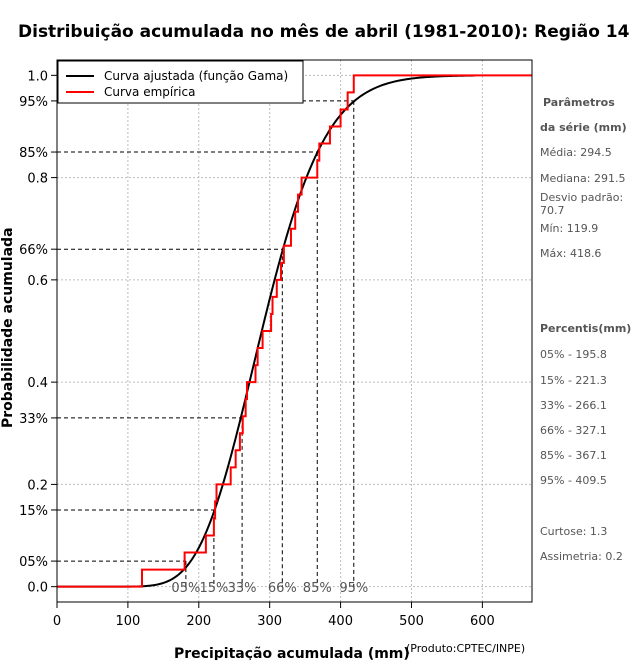 The image size is (640, 660). I want to click on y-tick-label: 0.6, so click(37, 281).